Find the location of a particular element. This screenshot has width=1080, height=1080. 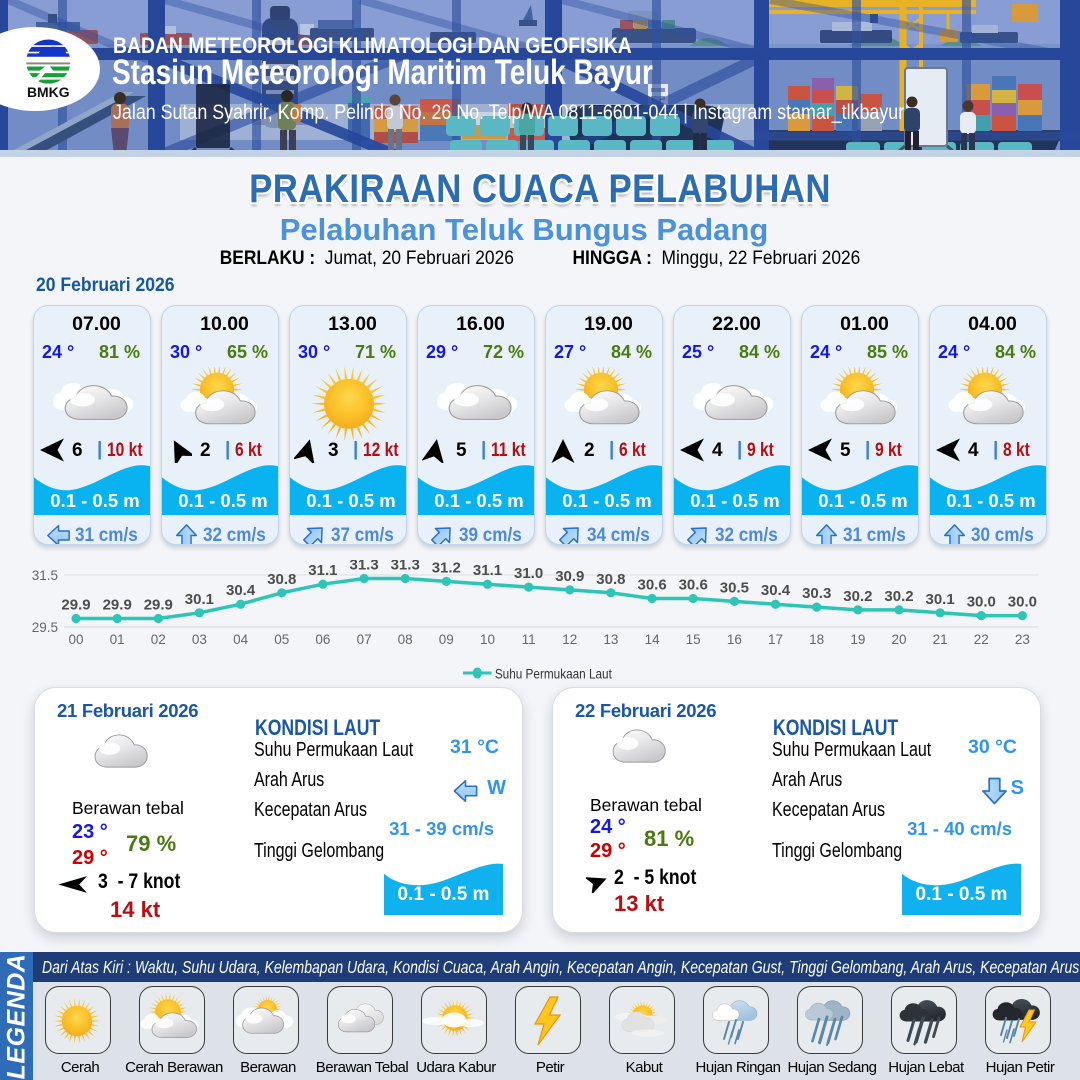

svg-text: 02 is located at coordinates (158, 639).